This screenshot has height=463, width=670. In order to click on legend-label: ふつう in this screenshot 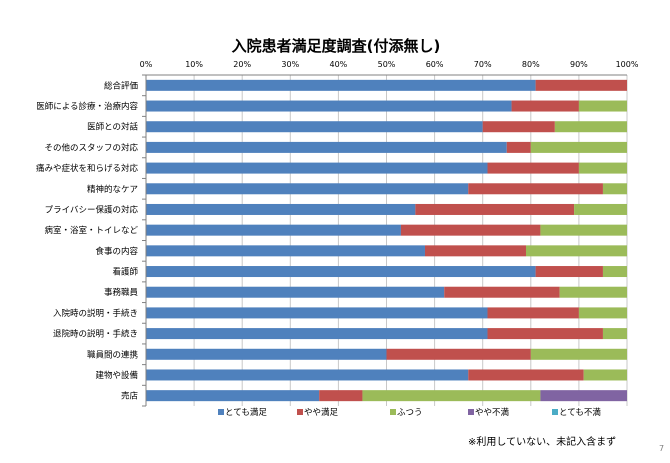, I will do `click(410, 413)`.